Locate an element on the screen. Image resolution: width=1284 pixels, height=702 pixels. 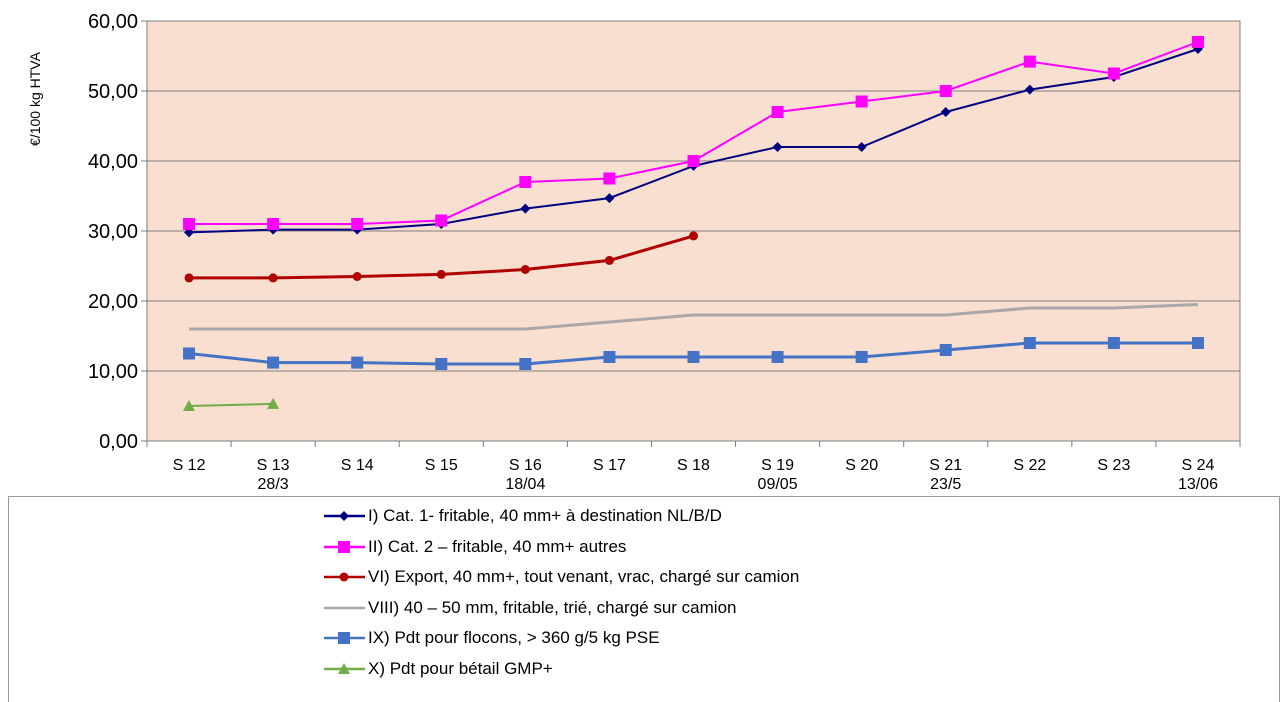
x-tick-label: S 16 is located at coordinates (525, 465).